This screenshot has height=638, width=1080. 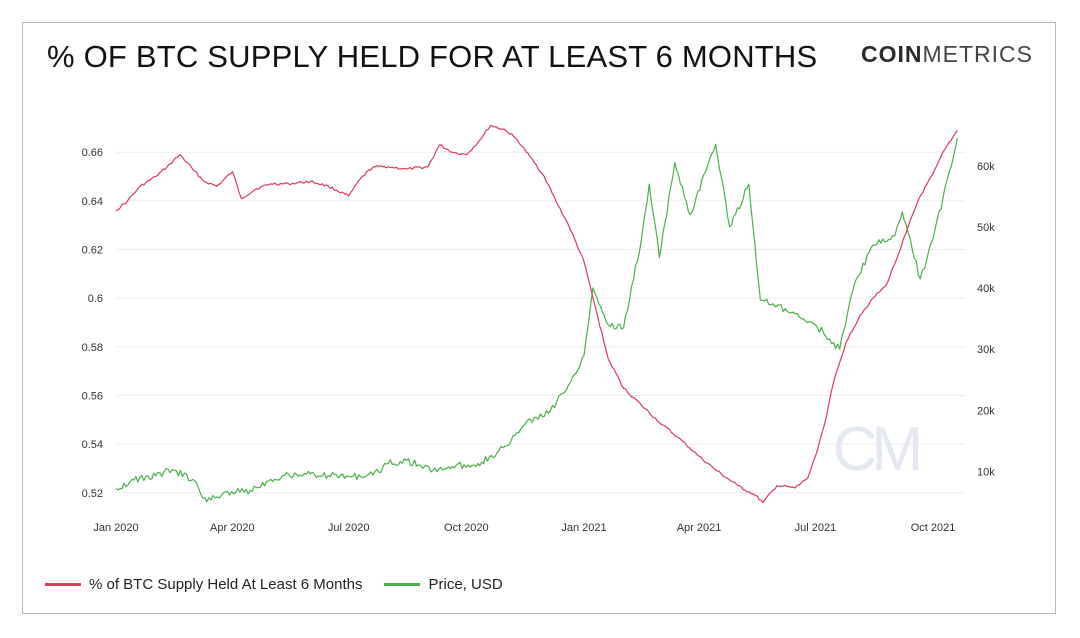 What do you see at coordinates (986, 411) in the screenshot?
I see `y-right-tick-label: 20k` at bounding box center [986, 411].